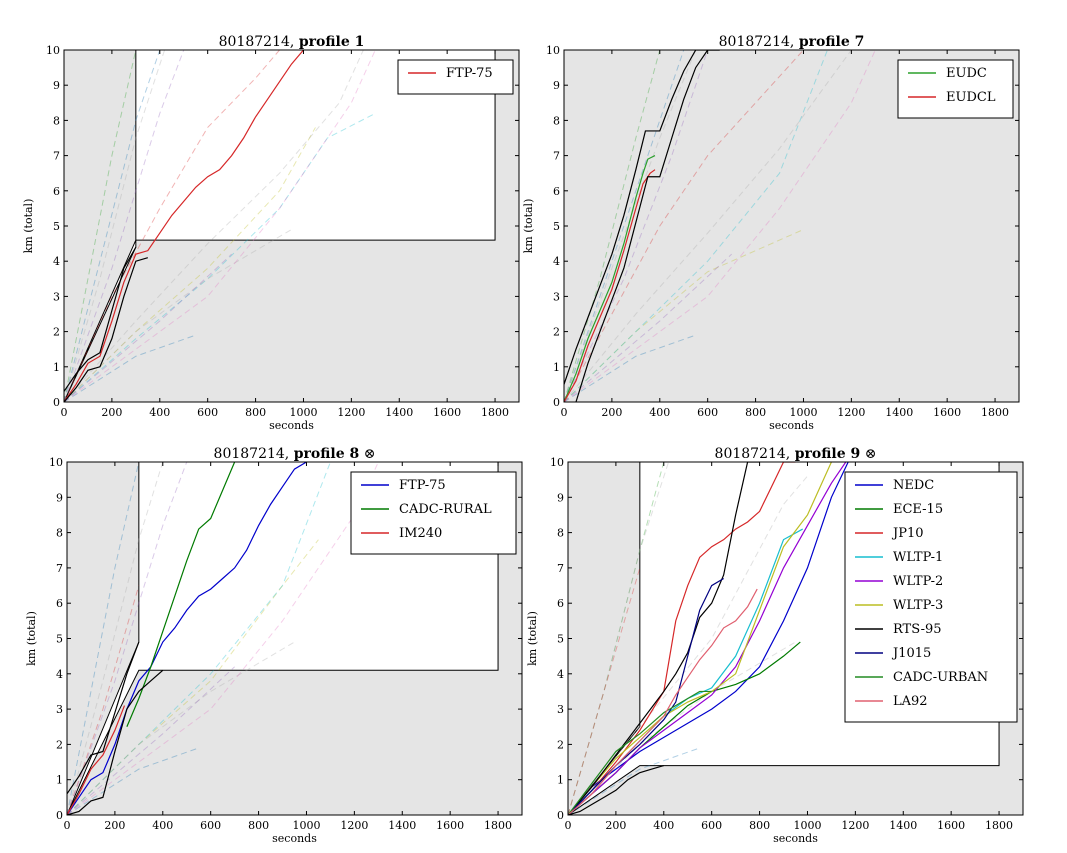 This screenshot has height=853, width=1067. Describe the element at coordinates (556, 332) in the screenshot. I see `y-tick-label: 2` at that location.